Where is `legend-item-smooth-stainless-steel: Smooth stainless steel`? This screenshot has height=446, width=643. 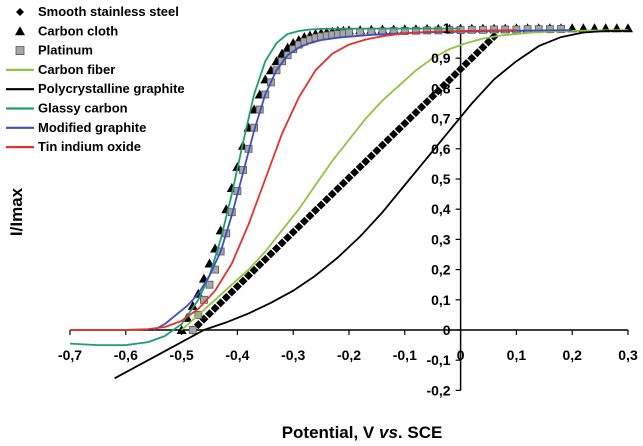 legend-item-smooth-stainless-steel: Smooth stainless steel is located at coordinates (97, 11).